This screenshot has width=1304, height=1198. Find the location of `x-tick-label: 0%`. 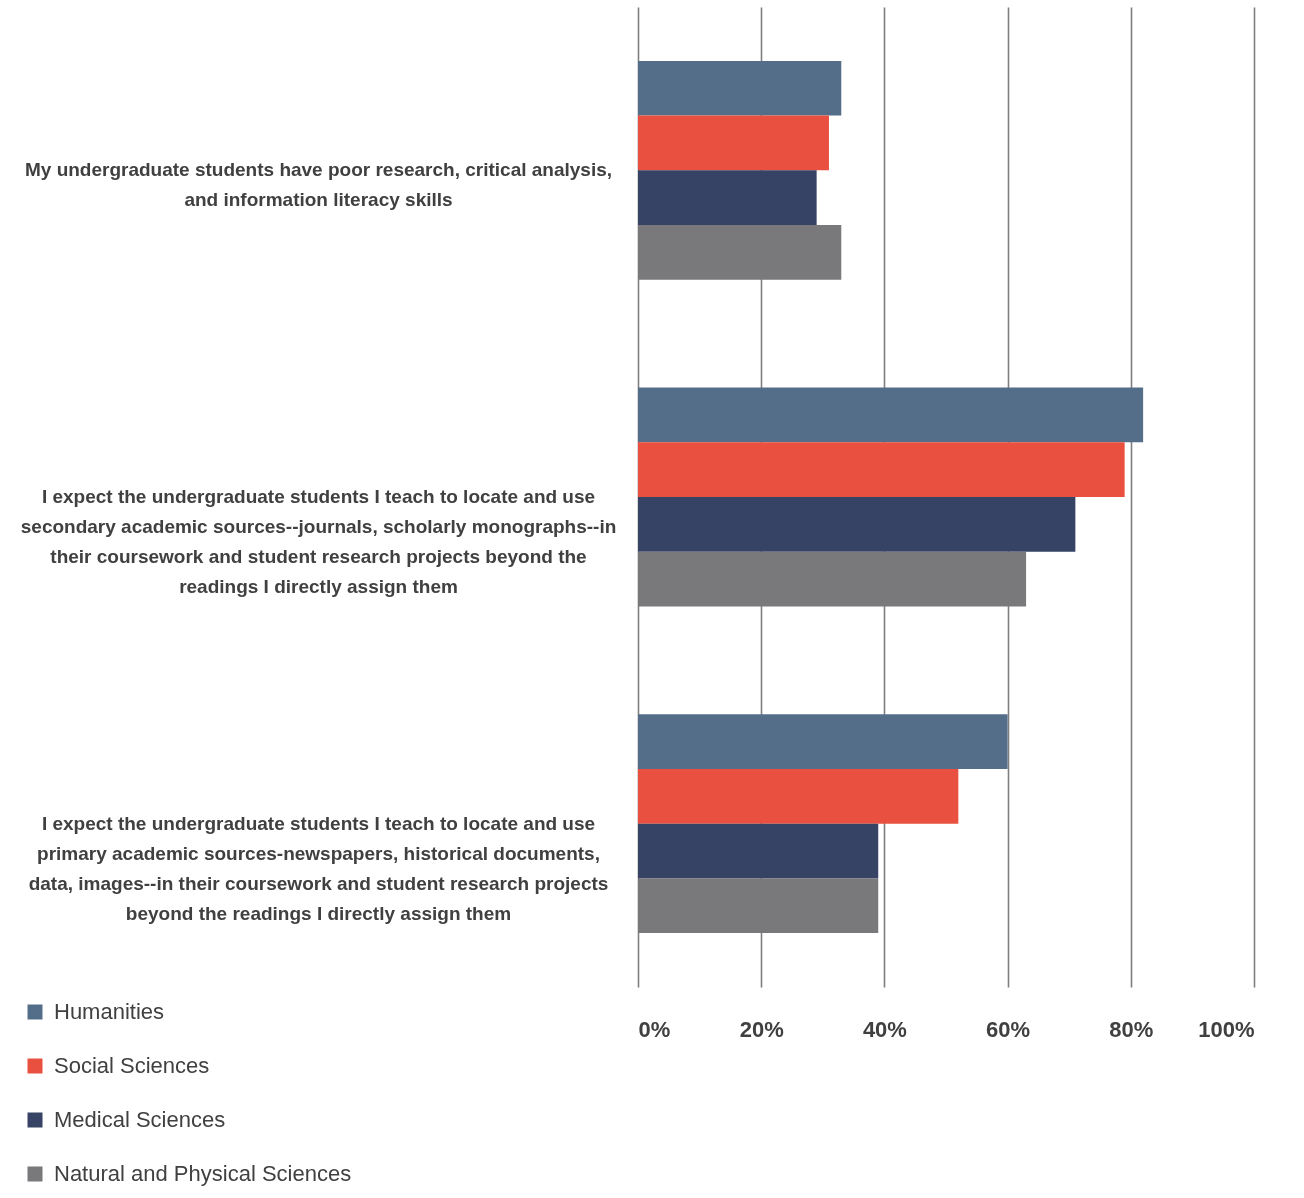

x-tick-label: 0% is located at coordinates (654, 1029).